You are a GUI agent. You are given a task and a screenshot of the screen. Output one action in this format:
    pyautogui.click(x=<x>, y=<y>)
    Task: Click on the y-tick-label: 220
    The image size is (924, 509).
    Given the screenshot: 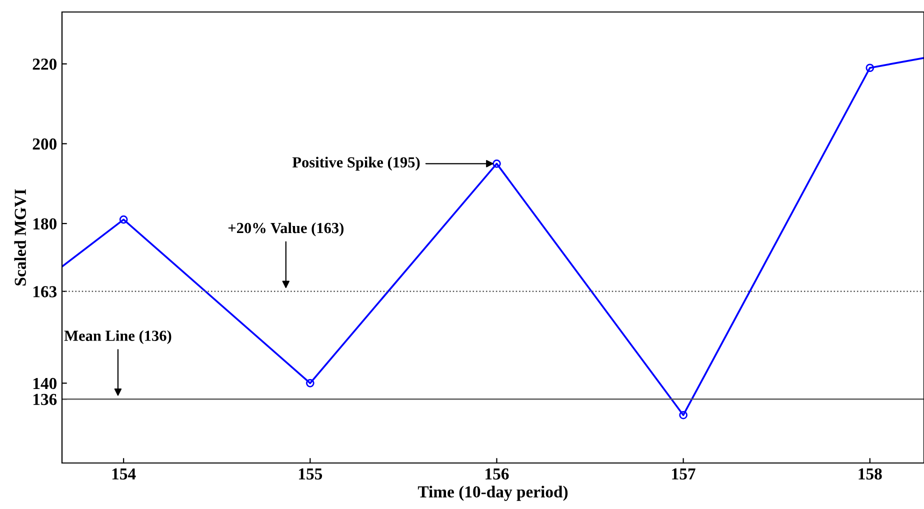 What is the action you would take?
    pyautogui.click(x=44, y=64)
    